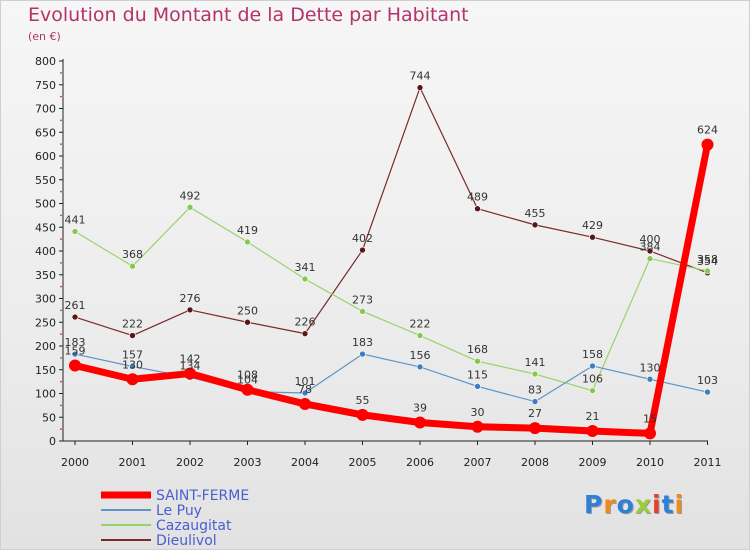  Describe the element at coordinates (49, 417) in the screenshot. I see `y-tick-label: 50` at that location.